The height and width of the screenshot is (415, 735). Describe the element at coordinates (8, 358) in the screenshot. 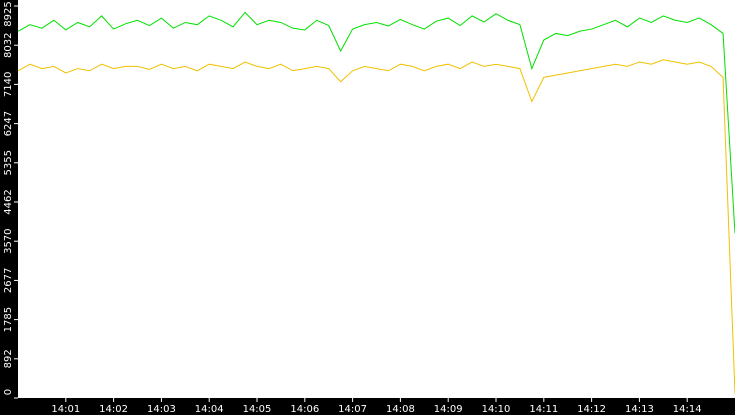

I see `y-tick-label: 892` at that location.